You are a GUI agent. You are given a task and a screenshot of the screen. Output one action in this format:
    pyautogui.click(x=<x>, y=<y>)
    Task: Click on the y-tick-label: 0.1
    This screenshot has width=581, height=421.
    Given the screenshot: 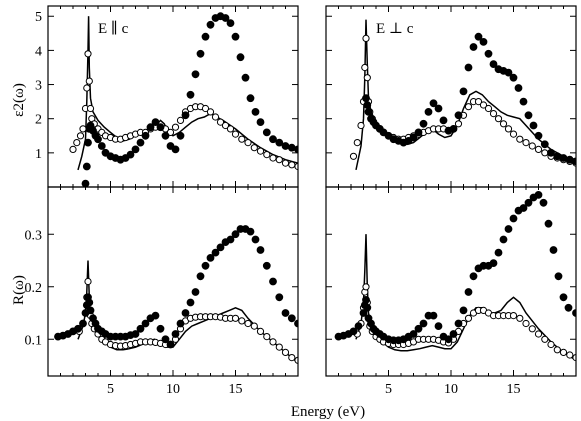 What is the action you would take?
    pyautogui.click(x=34, y=340)
    